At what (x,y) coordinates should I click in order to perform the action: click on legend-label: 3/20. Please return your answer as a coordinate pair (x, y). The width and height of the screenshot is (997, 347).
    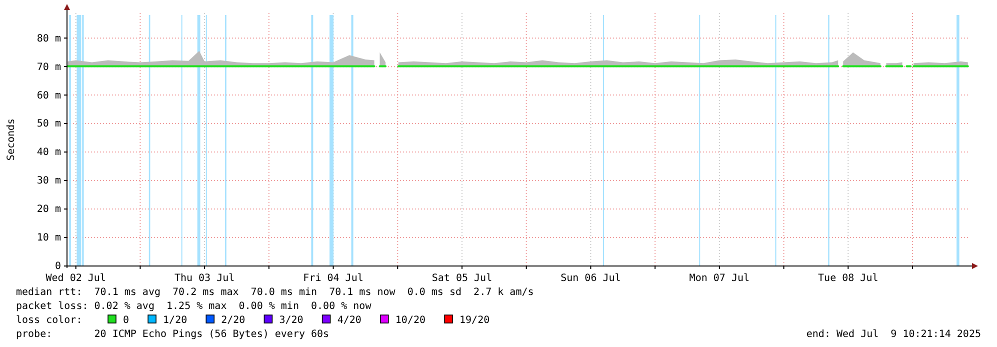
    Looking at the image, I should click on (291, 320).